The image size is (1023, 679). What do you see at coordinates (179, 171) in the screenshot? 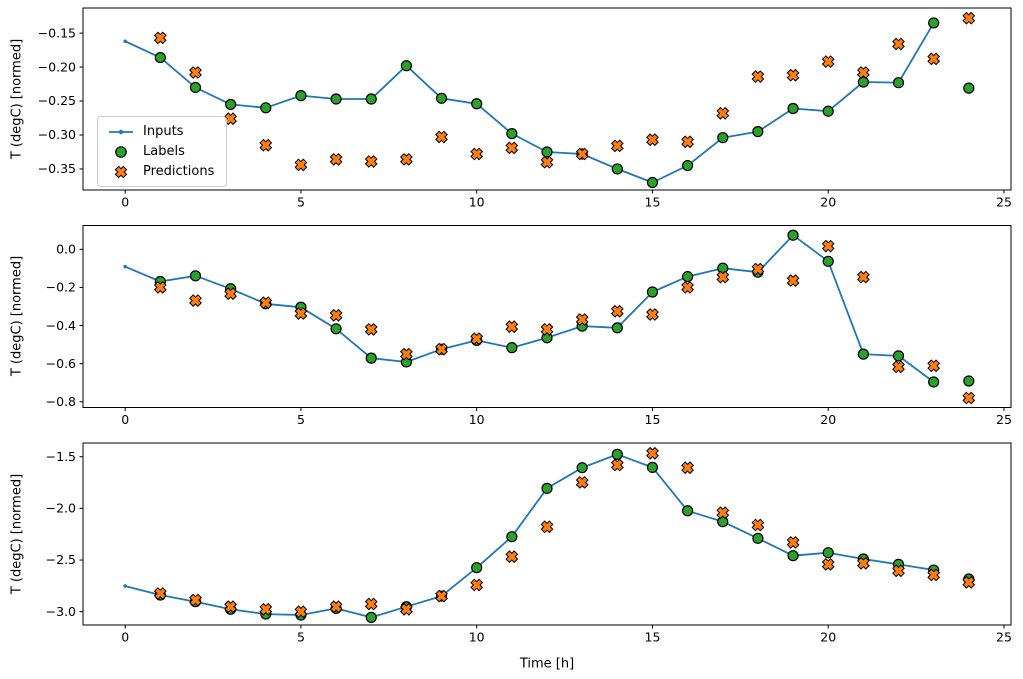
I see `legend-label-predictions: Predictions` at bounding box center [179, 171].